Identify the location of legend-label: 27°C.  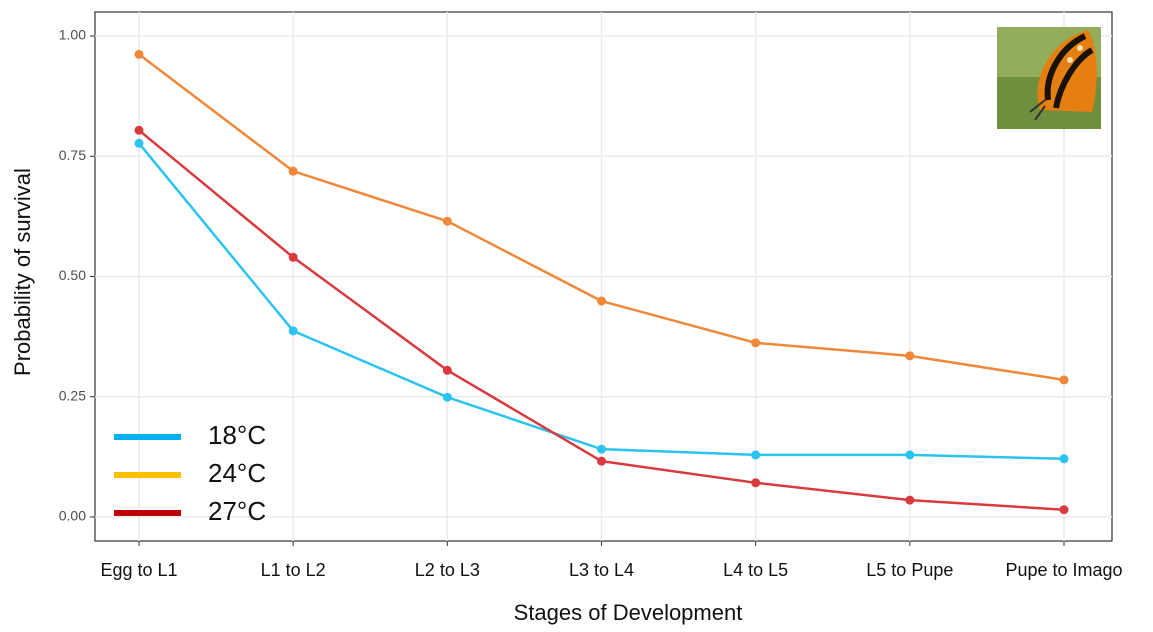
(237, 511).